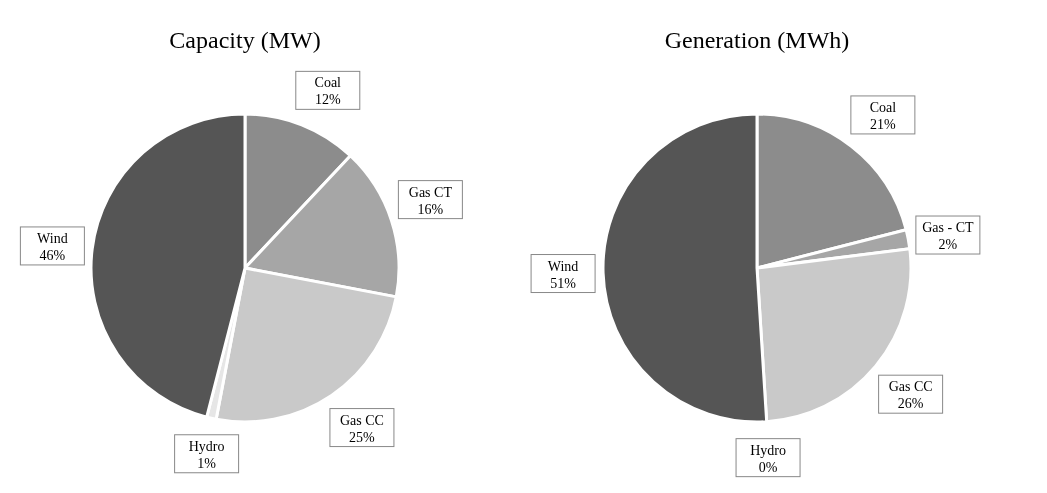  What do you see at coordinates (768, 467) in the screenshot?
I see `text: 0%` at bounding box center [768, 467].